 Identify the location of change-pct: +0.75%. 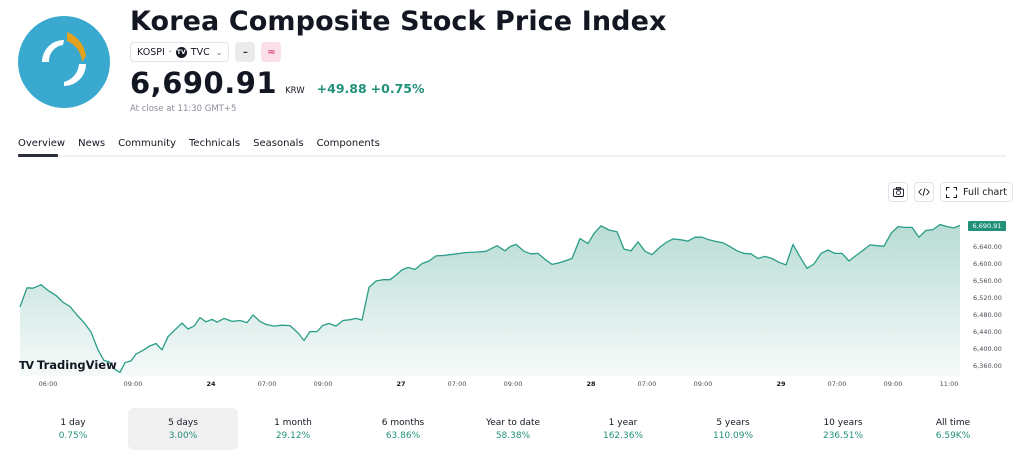
(397, 88).